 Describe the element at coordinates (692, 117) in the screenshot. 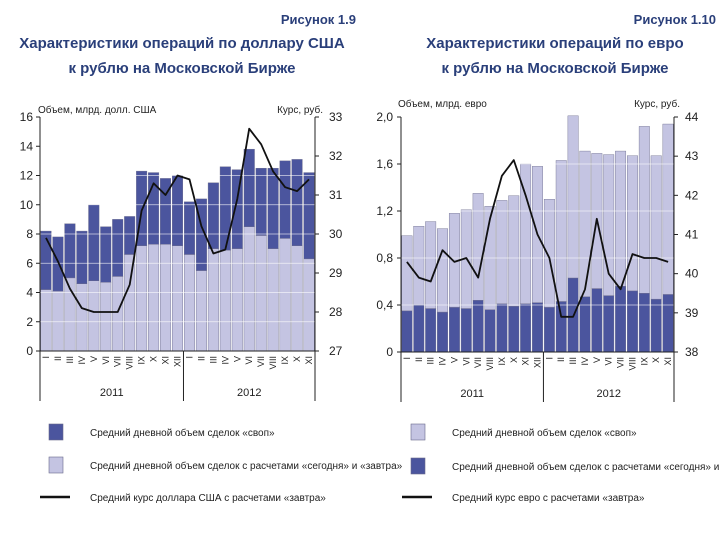

I see `y-right-tick-6: 44` at that location.